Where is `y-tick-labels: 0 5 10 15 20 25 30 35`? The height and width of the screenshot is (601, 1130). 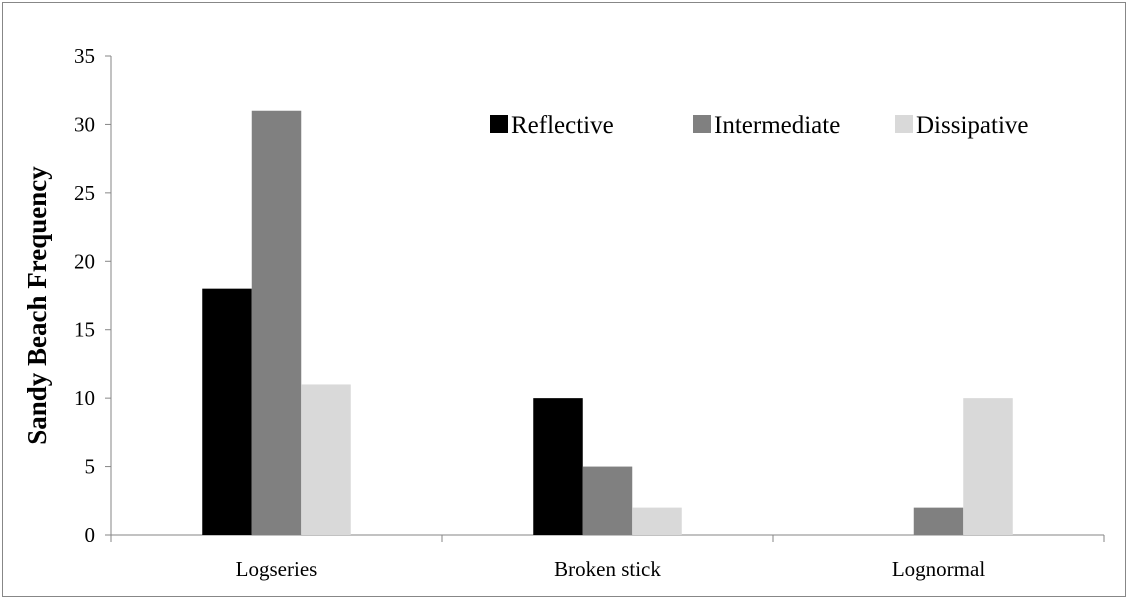 y-tick-labels: 0 5 10 15 20 25 30 35 is located at coordinates (84, 295).